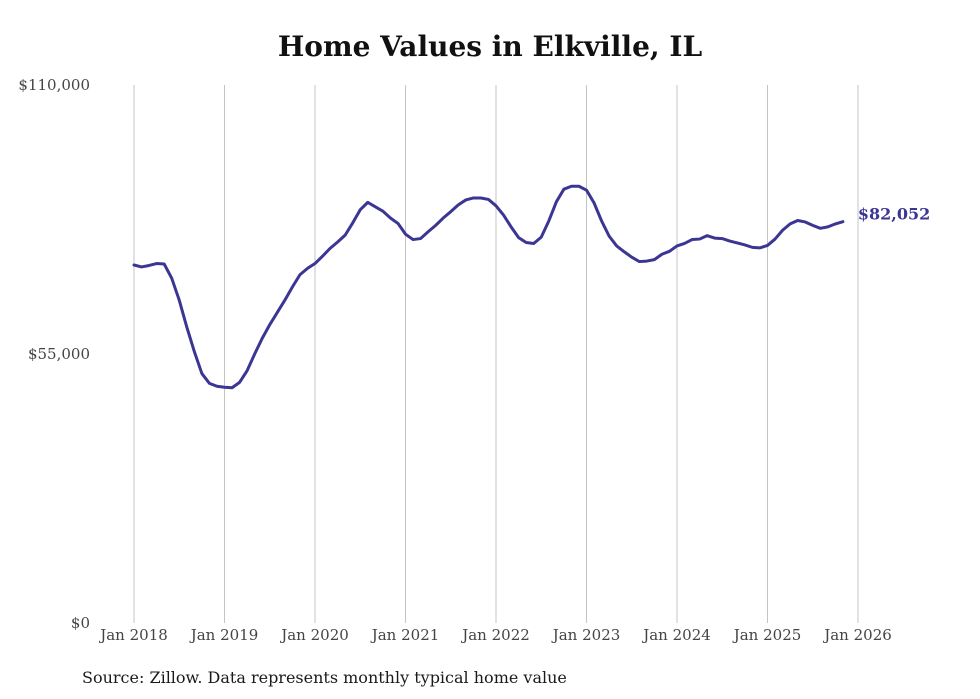 The height and width of the screenshot is (699, 980). I want to click on x-tick-label: Jan 2020, so click(314, 635).